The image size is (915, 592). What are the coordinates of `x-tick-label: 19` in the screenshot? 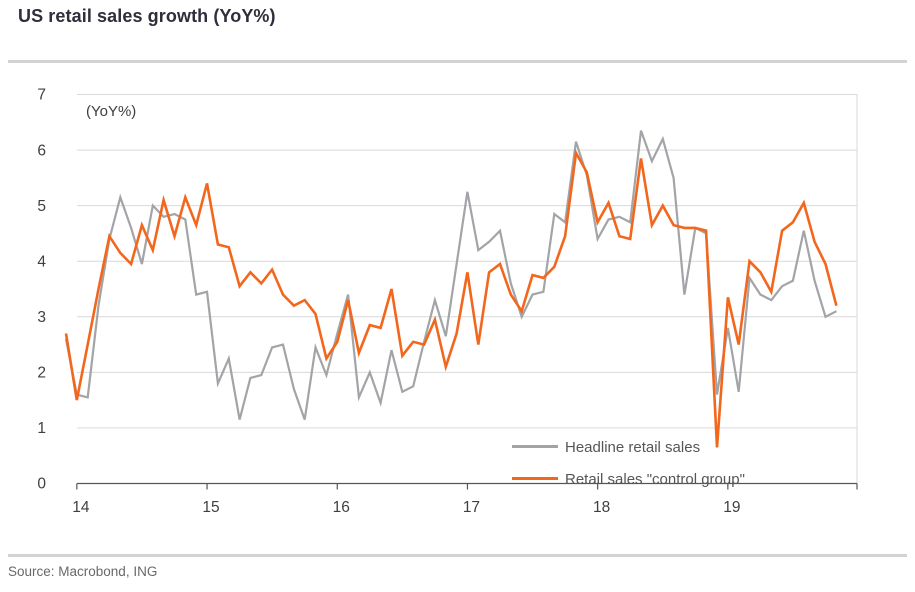 It's located at (731, 507).